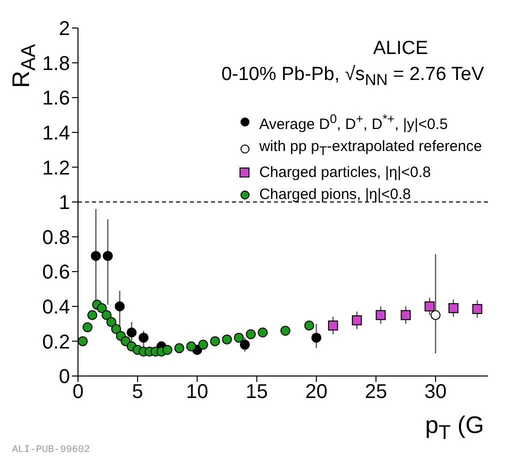 The height and width of the screenshot is (469, 513). What do you see at coordinates (352, 77) in the screenshot?
I see `text: 0-10% Pb-Pb, √s$_{NN}$ = 2.76 TeV` at bounding box center [352, 77].